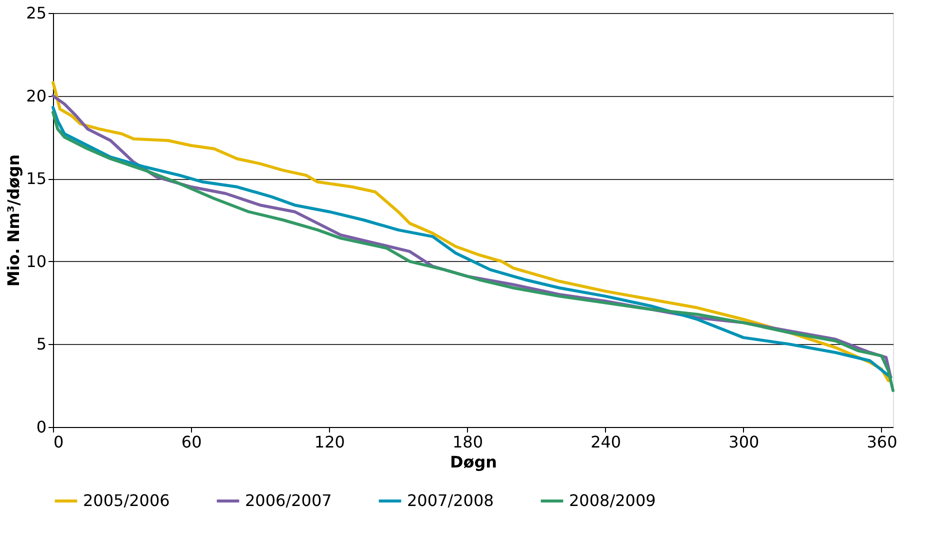 The image size is (933, 550). What do you see at coordinates (450, 500) in the screenshot?
I see `legend-label: 2007/2008` at bounding box center [450, 500].